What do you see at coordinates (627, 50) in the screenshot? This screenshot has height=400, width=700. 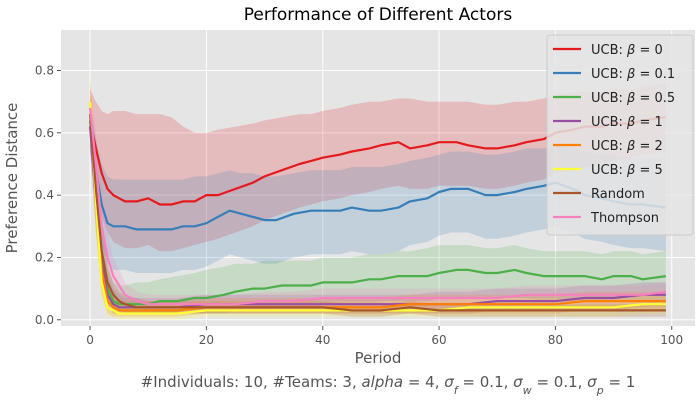 I see `legend-label-ucb-0: UCB: β = 0` at bounding box center [627, 50].